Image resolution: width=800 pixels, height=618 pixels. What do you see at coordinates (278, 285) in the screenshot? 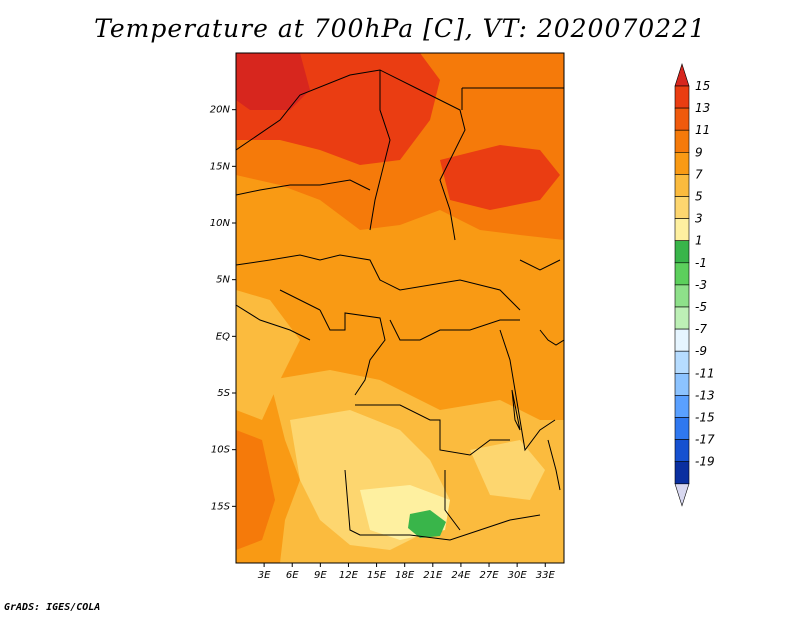
I see `border-nigeria` at bounding box center [278, 285].